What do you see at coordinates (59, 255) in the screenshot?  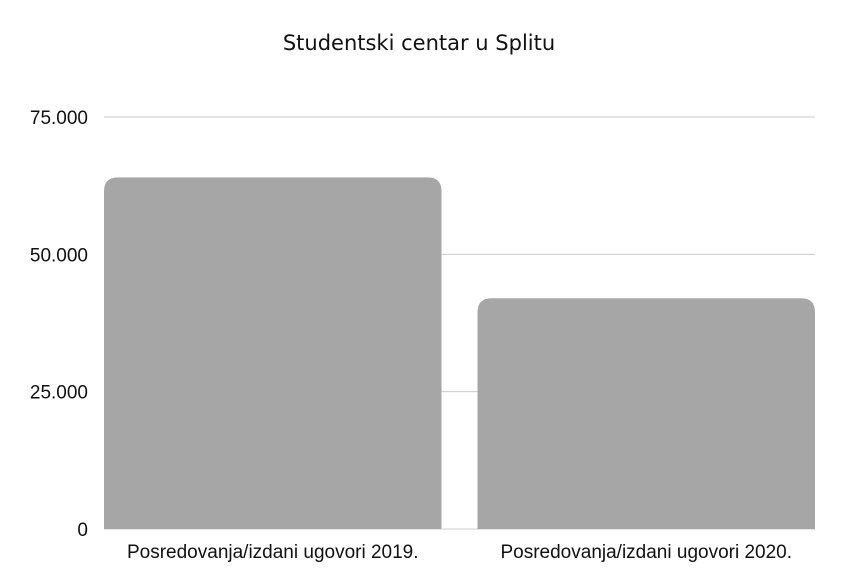 I see `y-tick-label-2: 50.000` at bounding box center [59, 255].